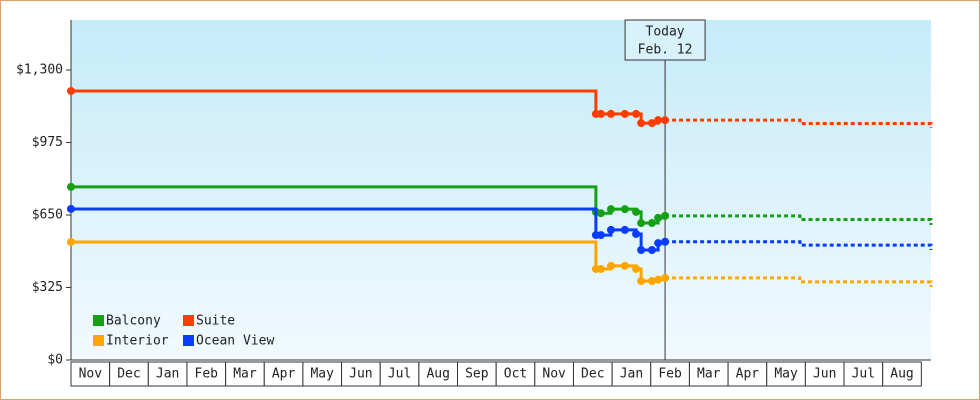 Image resolution: width=980 pixels, height=400 pixels. What do you see at coordinates (55, 360) in the screenshot?
I see `y-tick-label: $0` at bounding box center [55, 360].